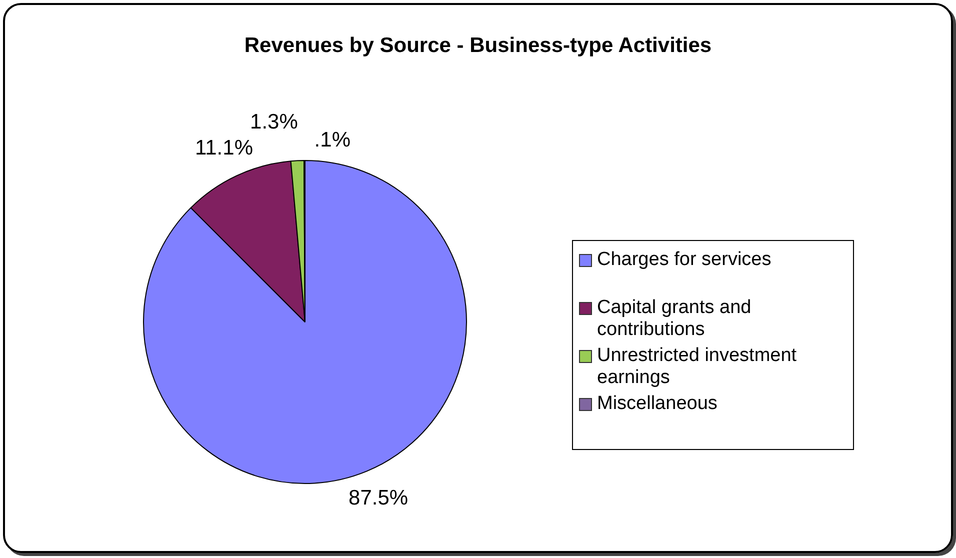  I want to click on data-label: 87.5%, so click(378, 498).